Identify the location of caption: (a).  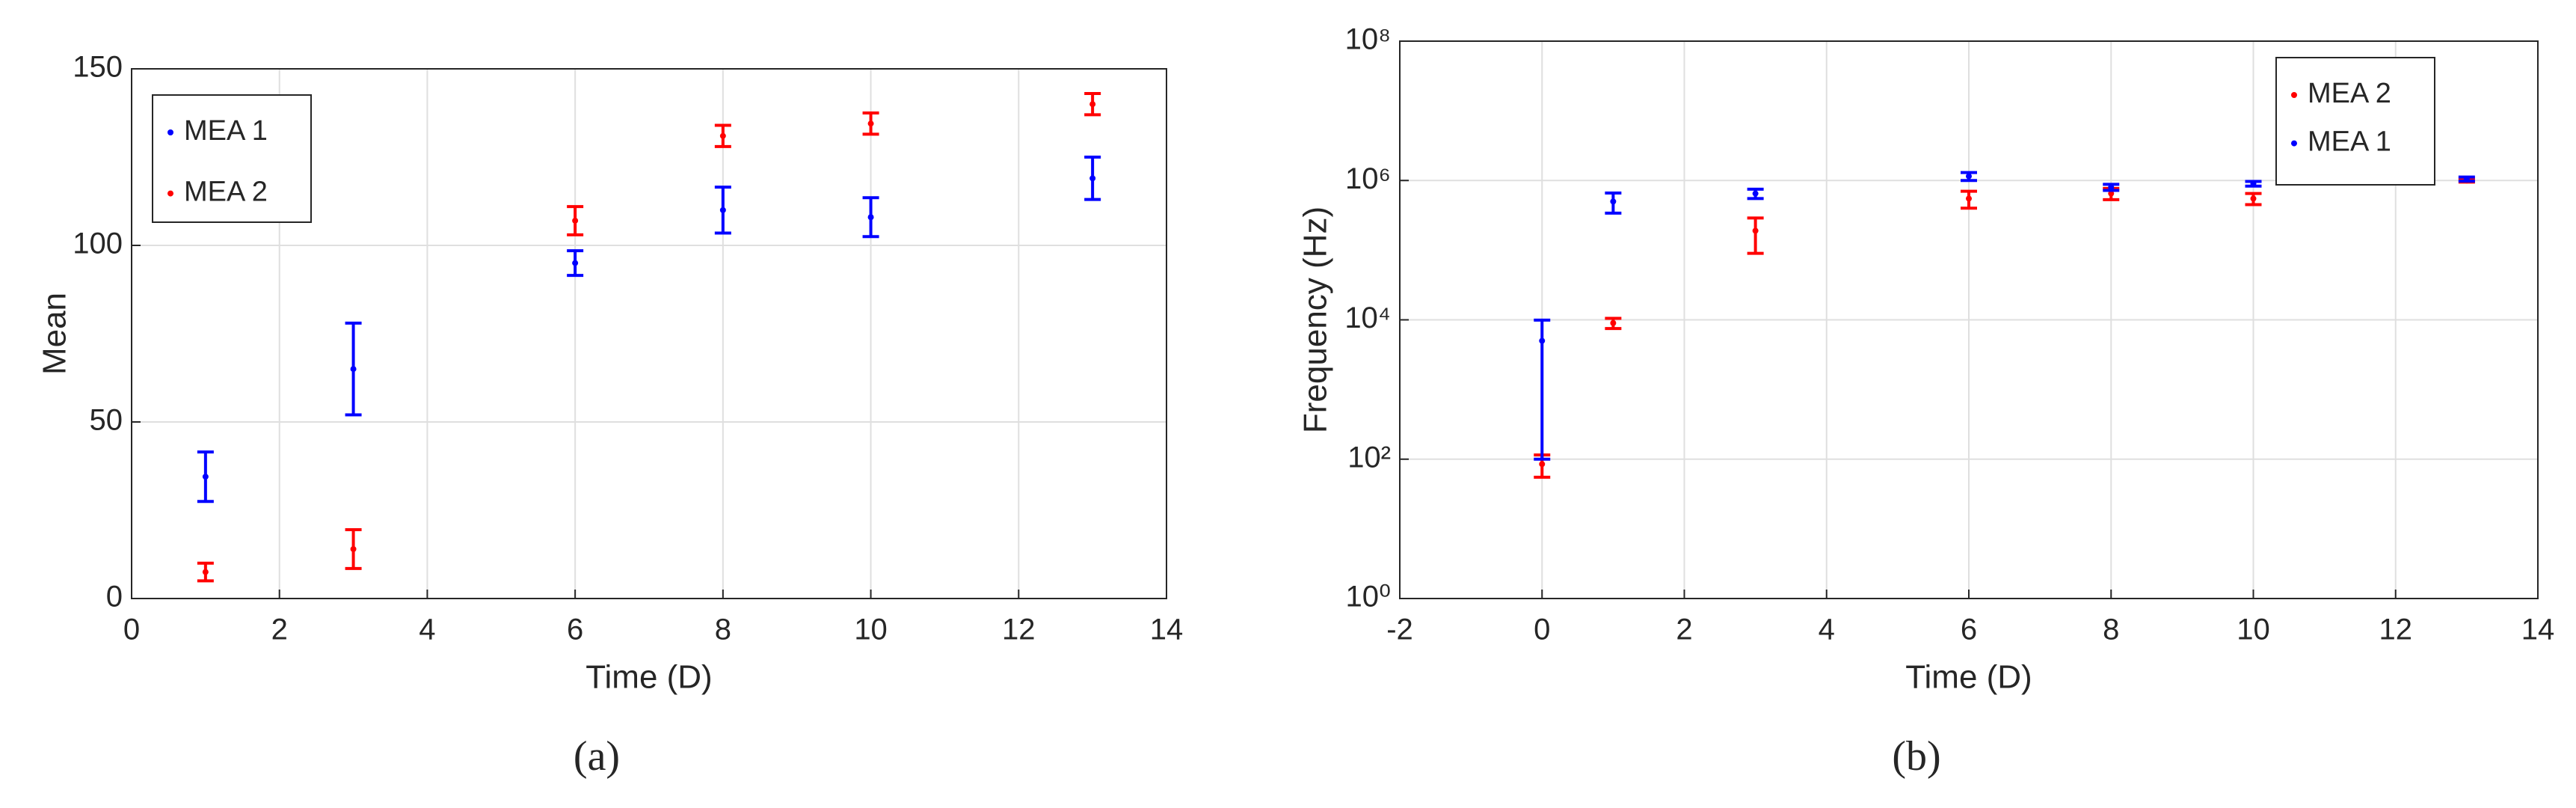
(597, 756).